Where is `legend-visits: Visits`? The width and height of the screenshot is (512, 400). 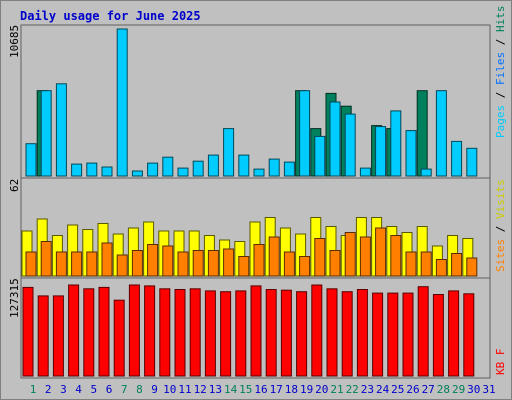
legend-visits: Visits is located at coordinates (500, 199).